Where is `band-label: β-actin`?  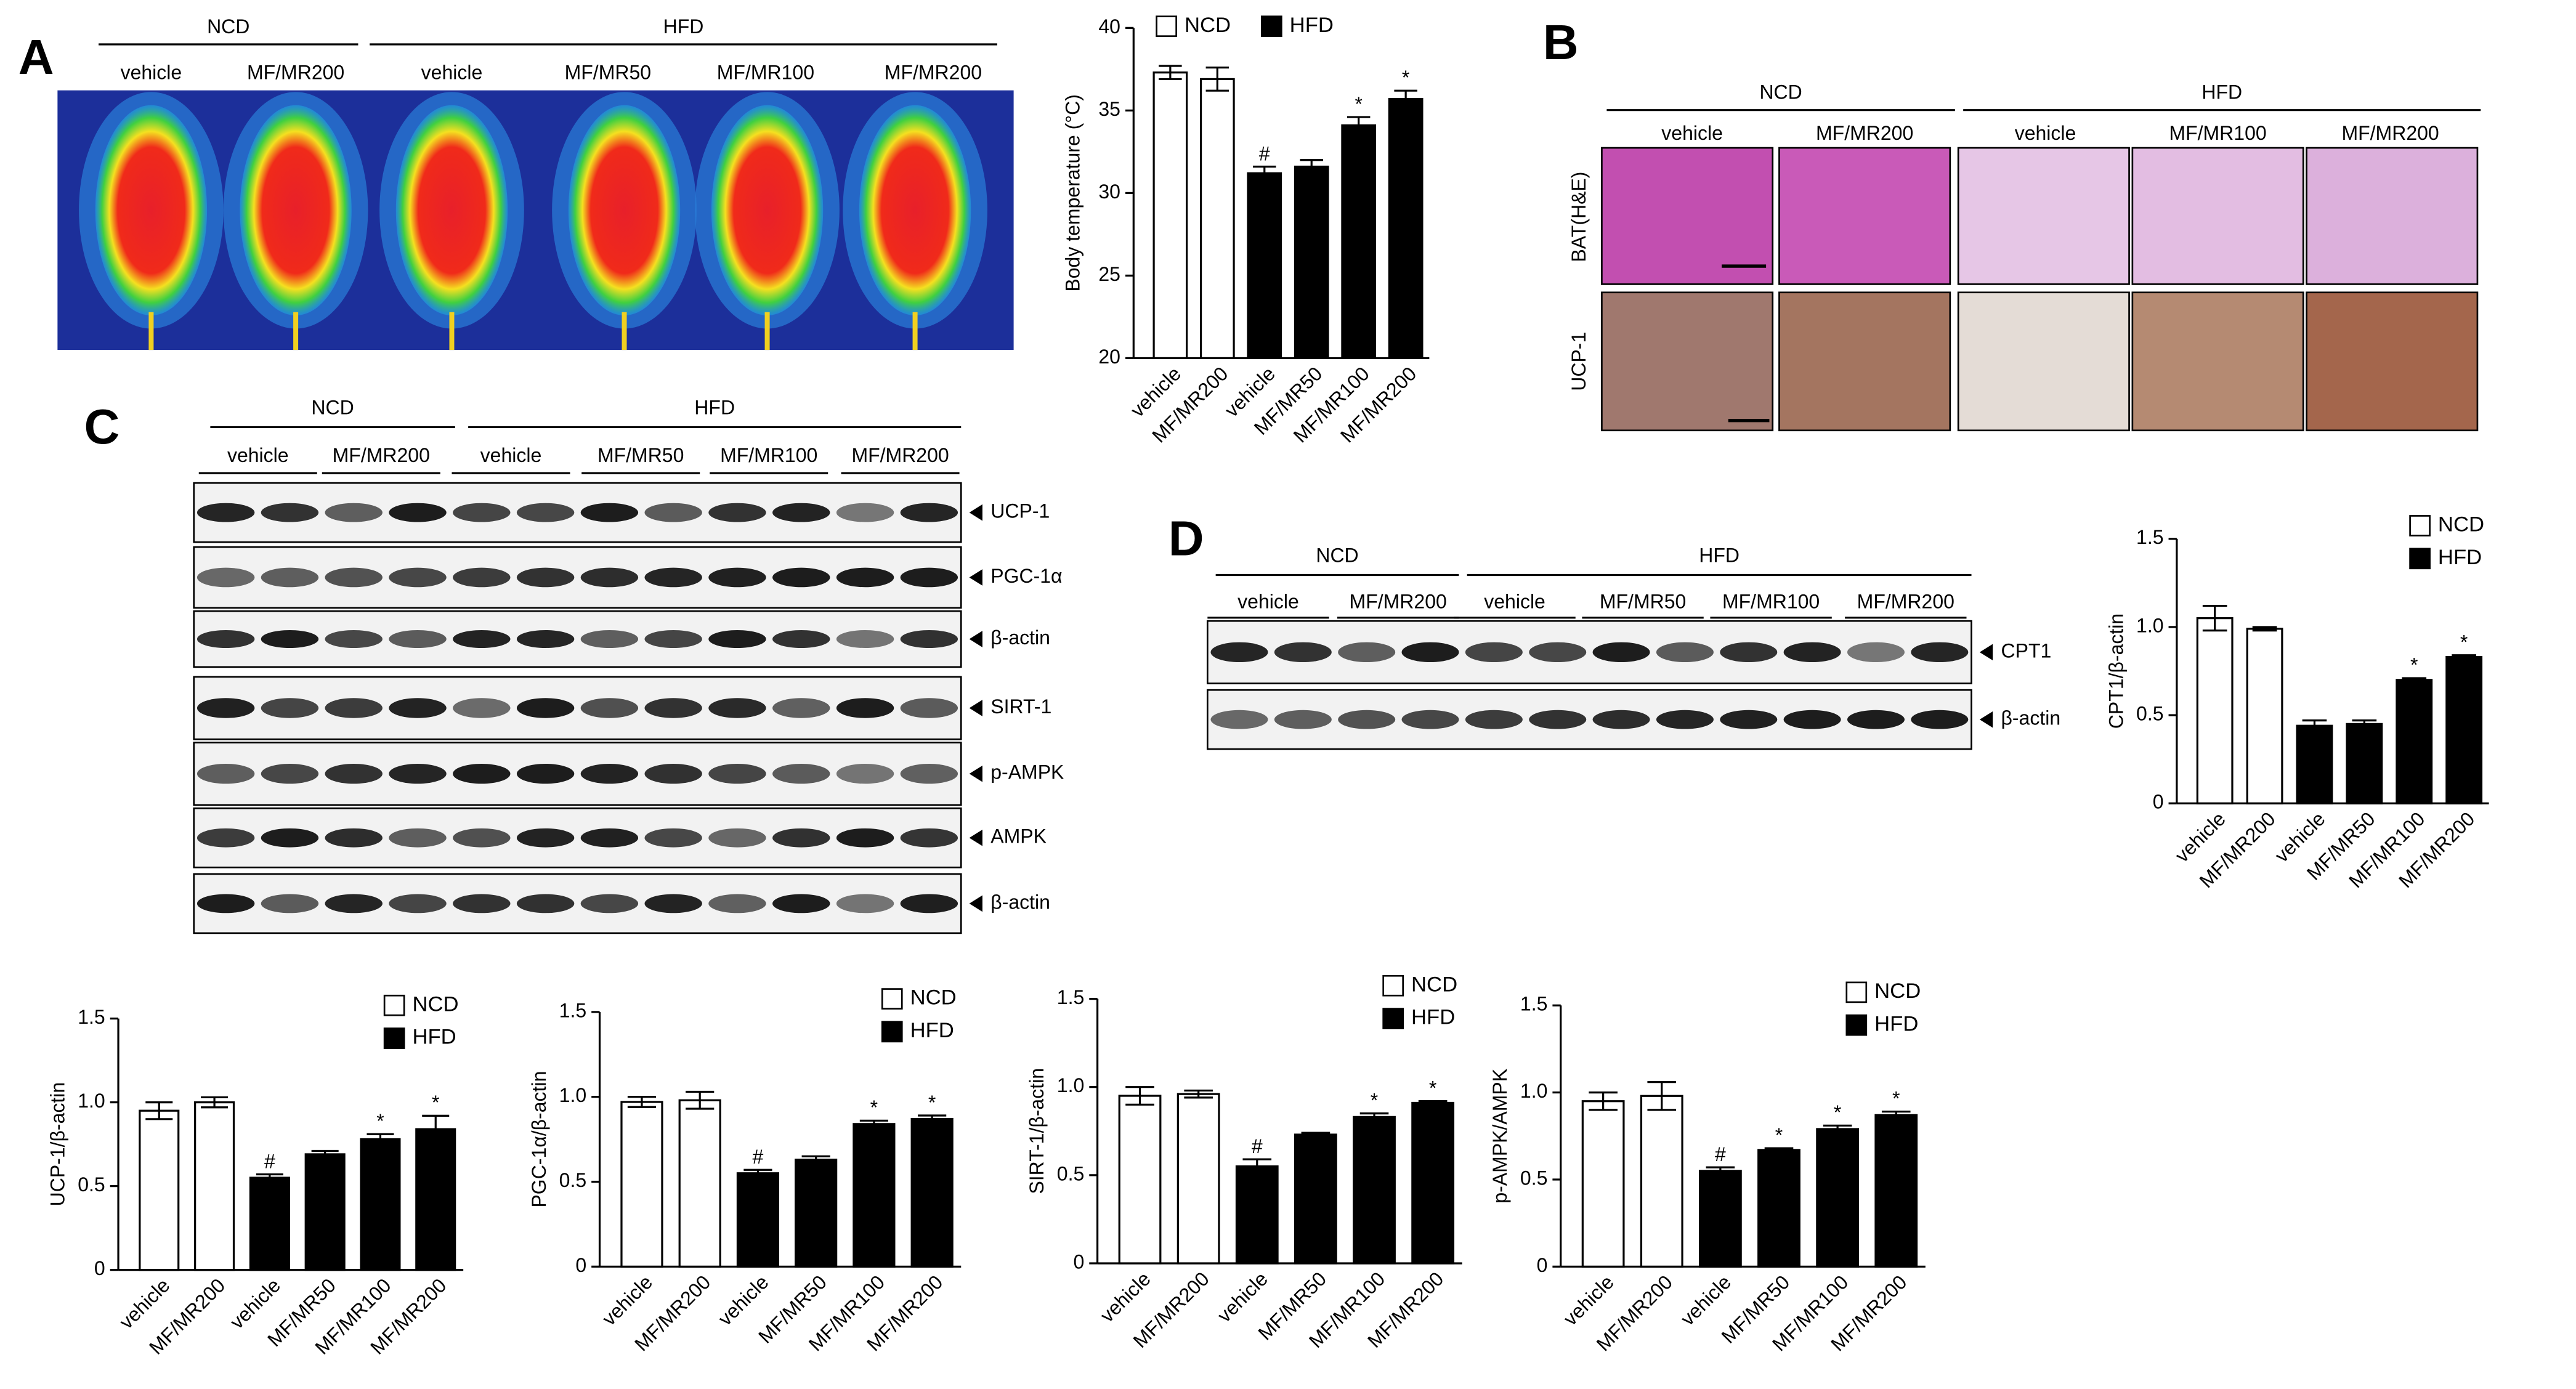
band-label: β-actin is located at coordinates (1020, 902).